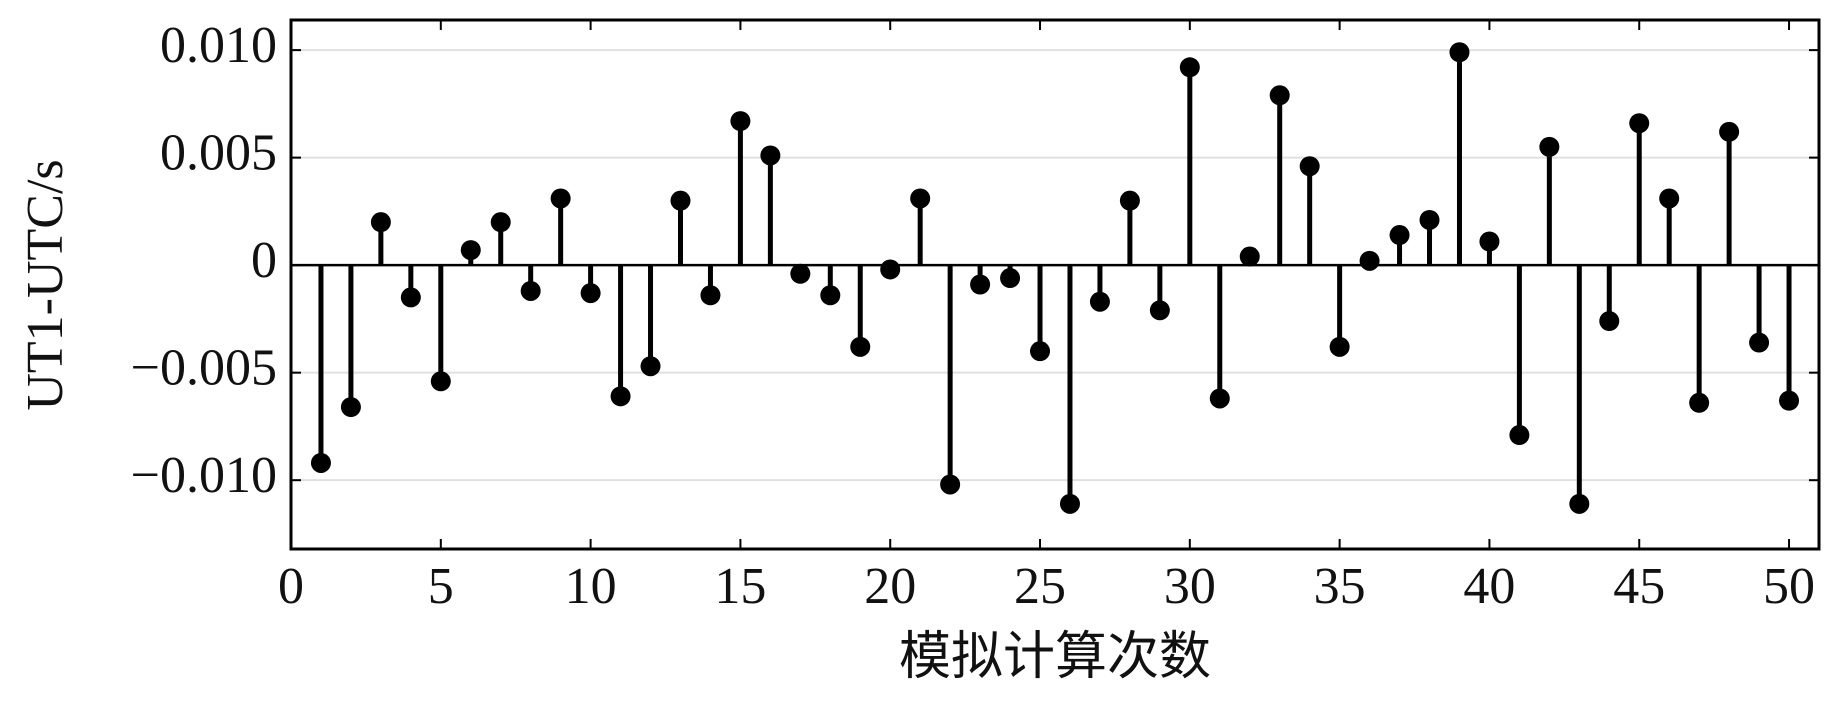 This screenshot has width=1843, height=709. I want to click on x-tick-label: 25, so click(1040, 586).